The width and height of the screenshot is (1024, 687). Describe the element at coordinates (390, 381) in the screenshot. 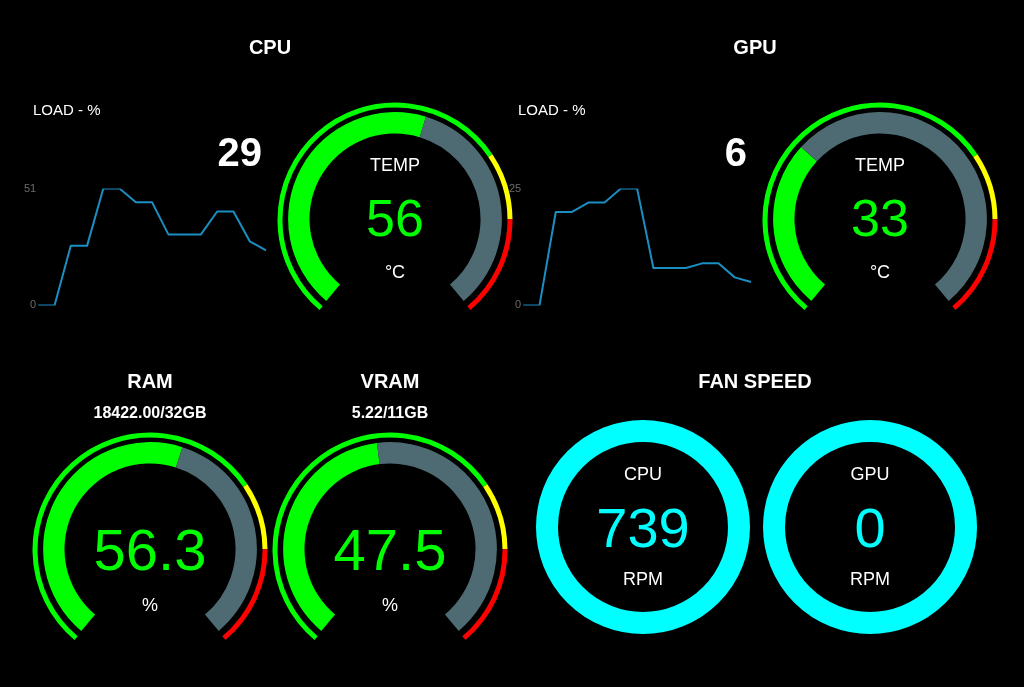

I see `chart-title: VRAM` at that location.